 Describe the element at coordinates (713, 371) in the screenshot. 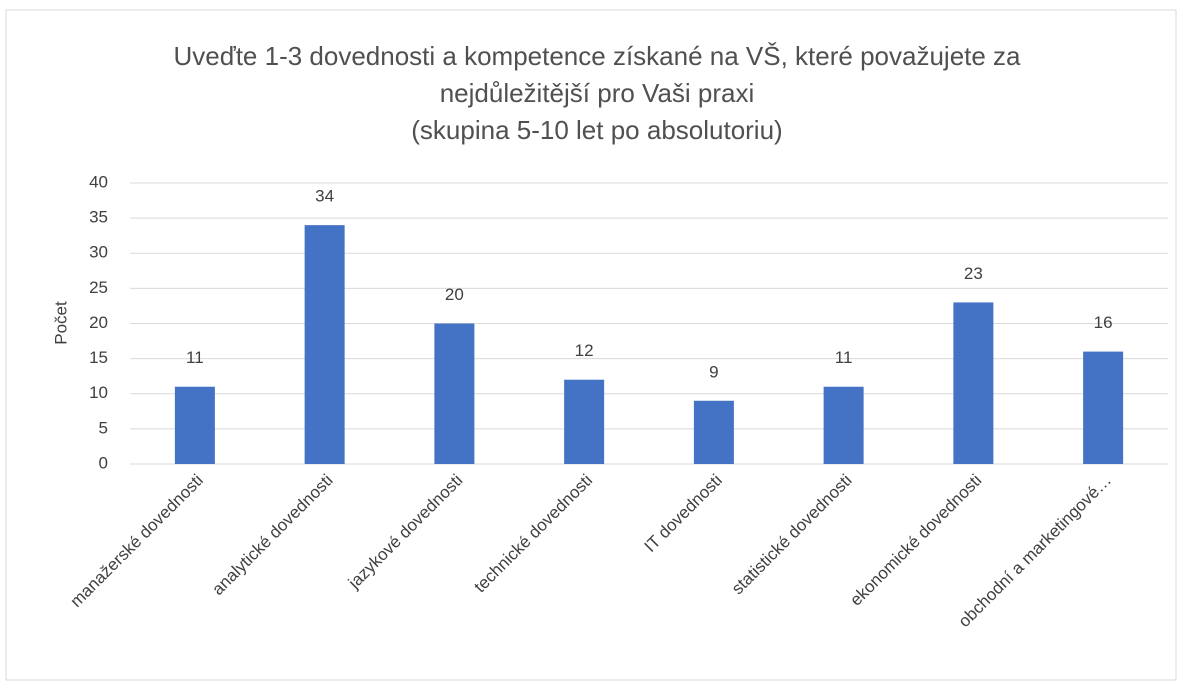

I see `data-label: 9` at that location.